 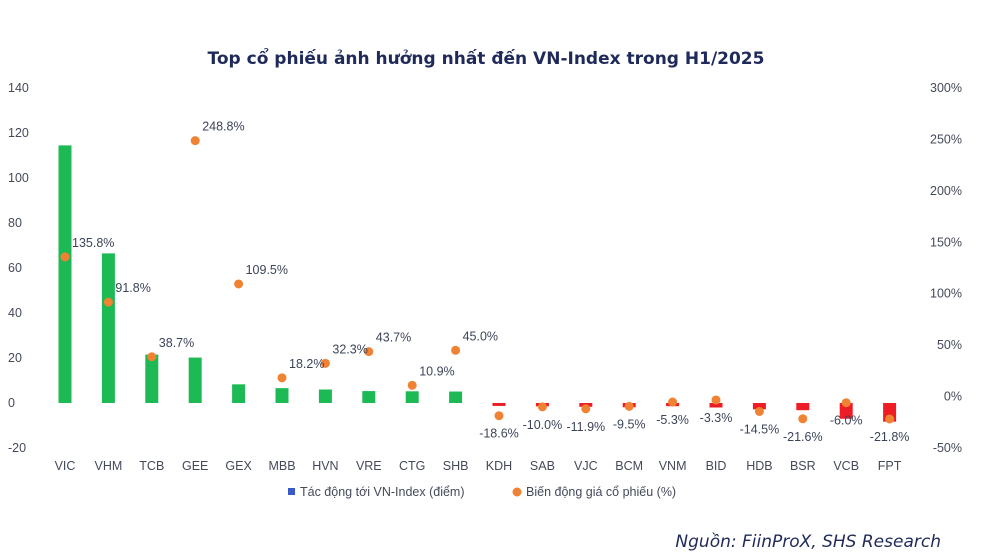 What do you see at coordinates (949, 345) in the screenshot?
I see `right-tick-label: 50%` at bounding box center [949, 345].